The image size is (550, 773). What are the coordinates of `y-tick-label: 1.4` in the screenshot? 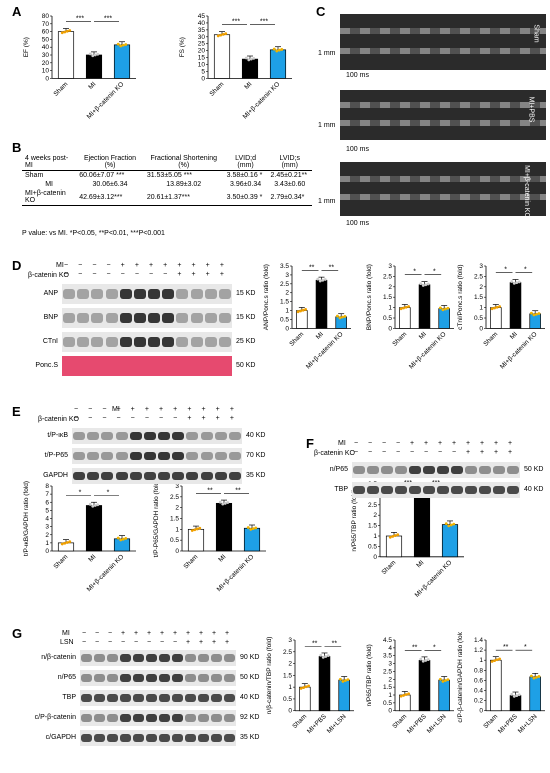 It's located at (478, 640).